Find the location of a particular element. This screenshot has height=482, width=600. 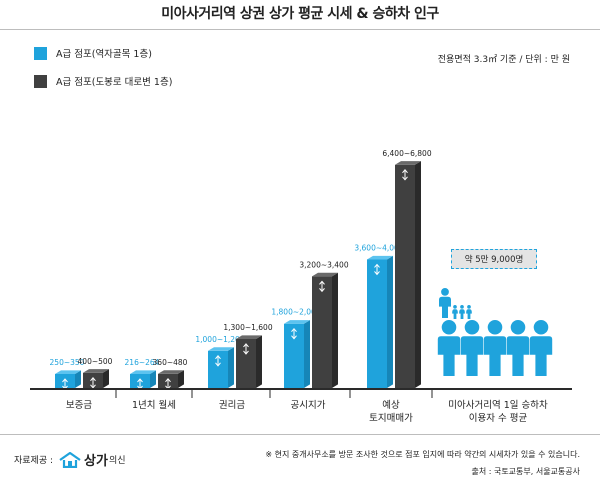

category-label: 공시지가 is located at coordinates (308, 405).